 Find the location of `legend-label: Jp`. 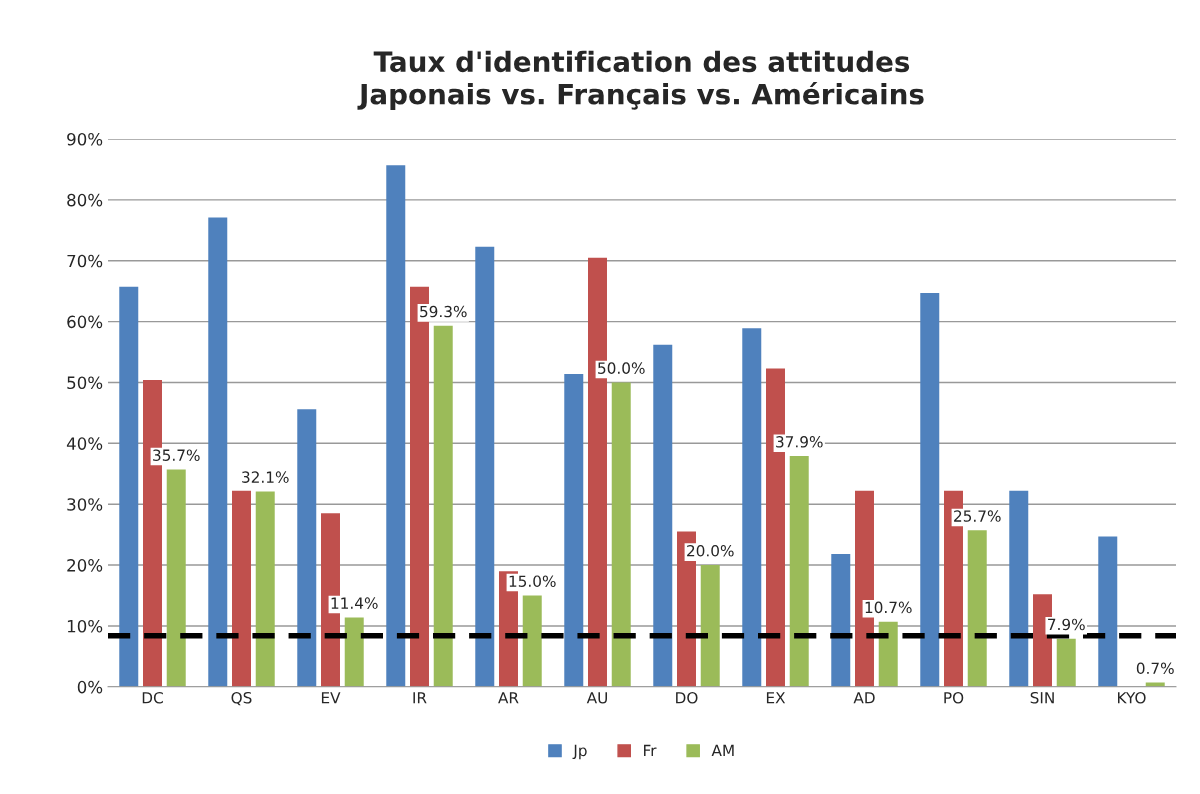

legend-label: Jp is located at coordinates (579, 752).